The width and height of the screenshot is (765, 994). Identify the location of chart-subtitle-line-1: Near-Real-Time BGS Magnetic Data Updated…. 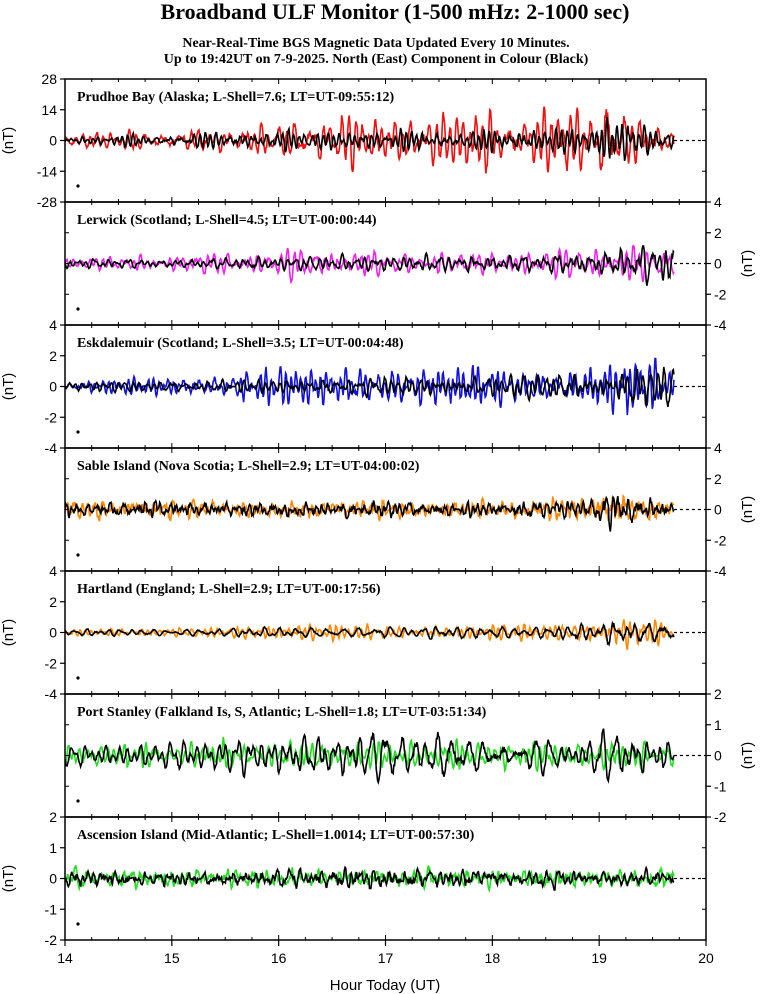
(375, 43).